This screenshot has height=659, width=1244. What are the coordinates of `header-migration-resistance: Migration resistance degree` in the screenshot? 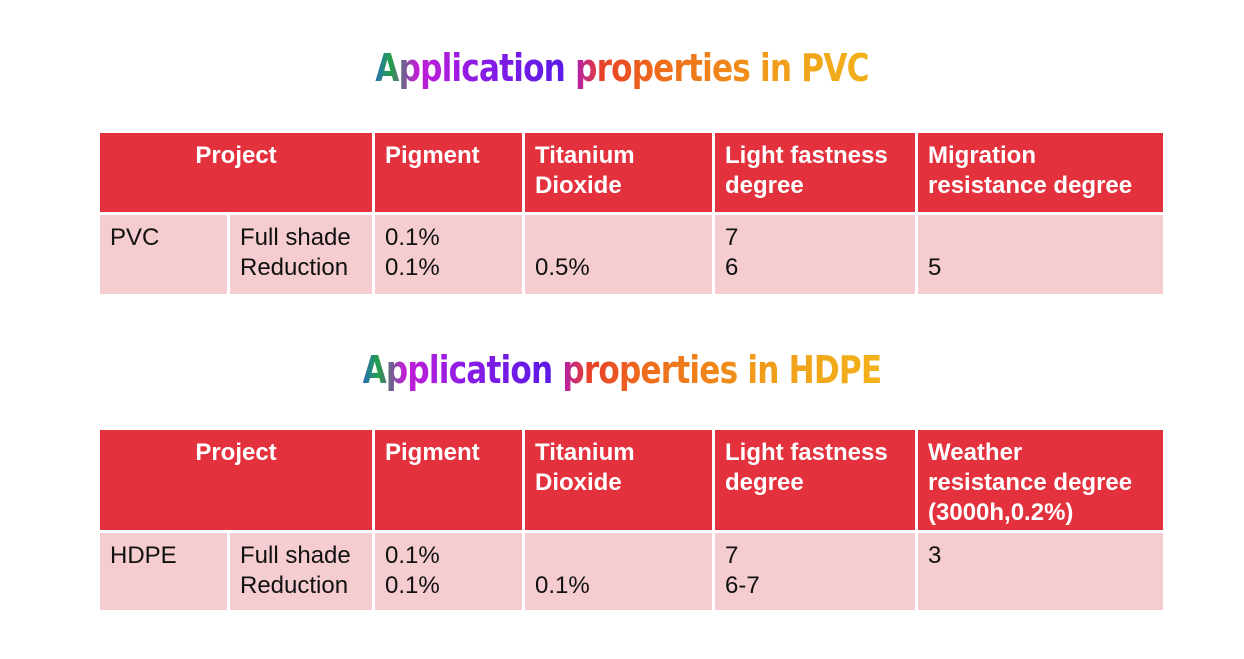 It's located at (1040, 172).